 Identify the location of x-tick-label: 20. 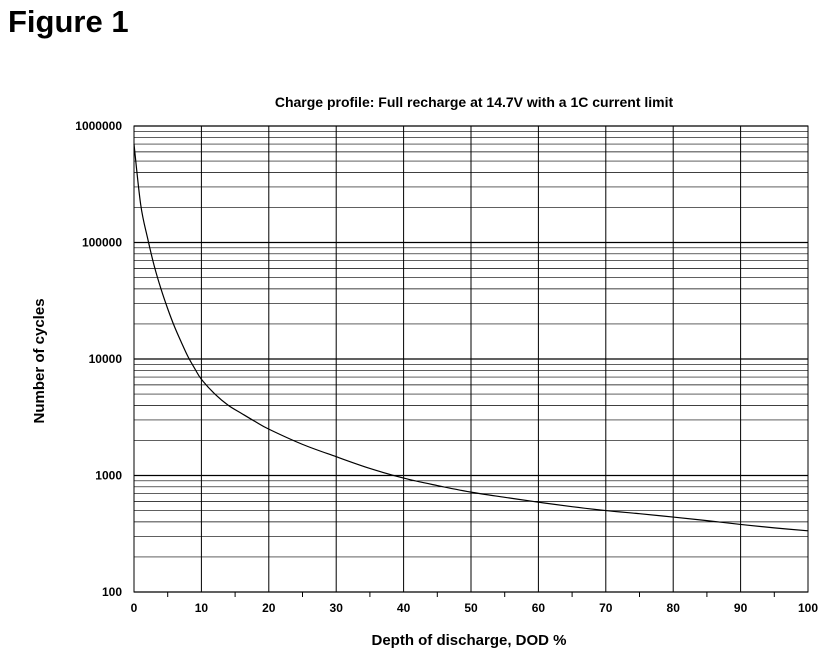
(269, 608).